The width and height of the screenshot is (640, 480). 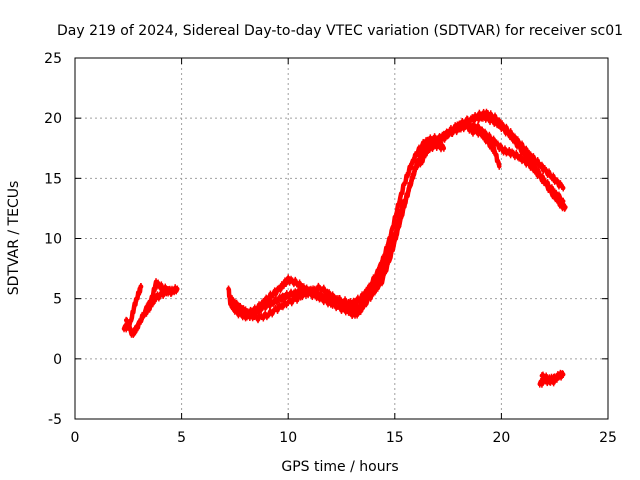 I want to click on series-sat-k, so click(x=548, y=379).